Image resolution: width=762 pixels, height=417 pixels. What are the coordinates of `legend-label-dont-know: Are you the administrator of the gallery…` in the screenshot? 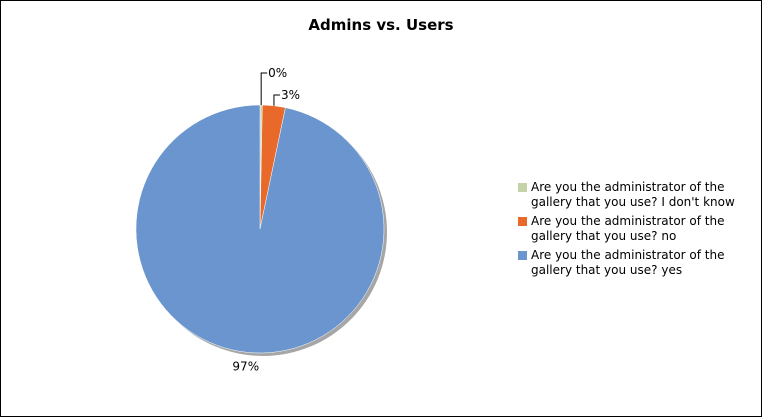 It's located at (633, 194).